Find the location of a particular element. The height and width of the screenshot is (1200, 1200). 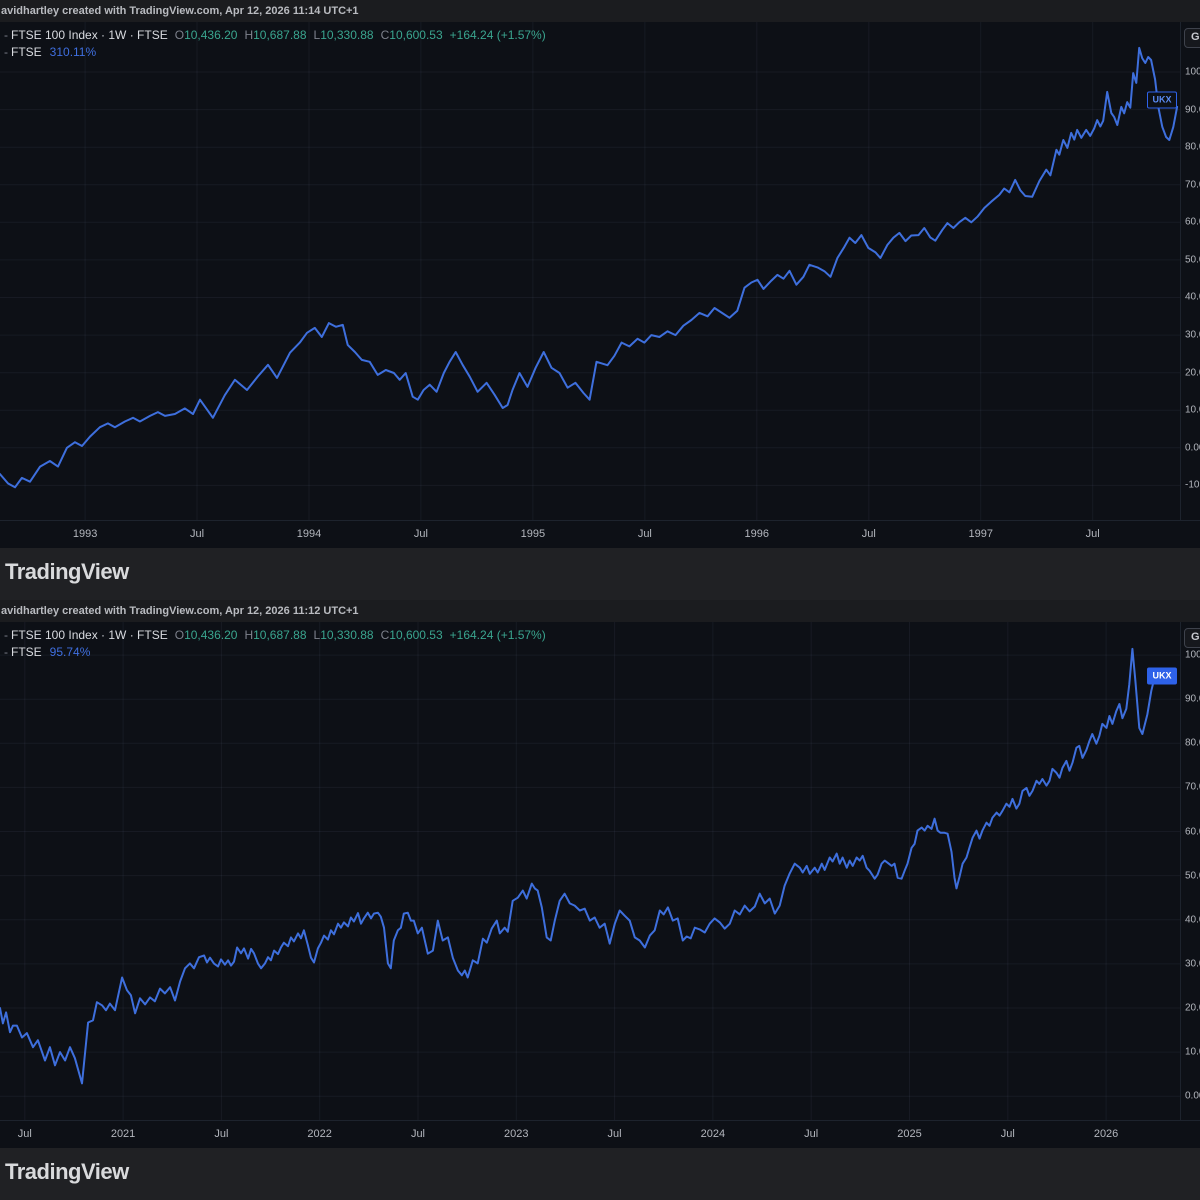

indicator-value: 95.74% is located at coordinates (70, 652).